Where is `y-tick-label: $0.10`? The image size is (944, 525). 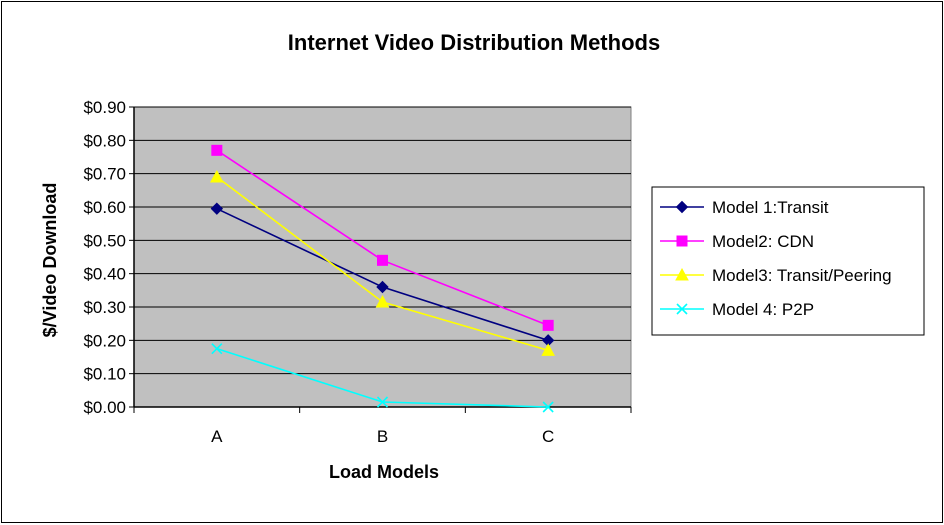 y-tick-label: $0.10 is located at coordinates (104, 374).